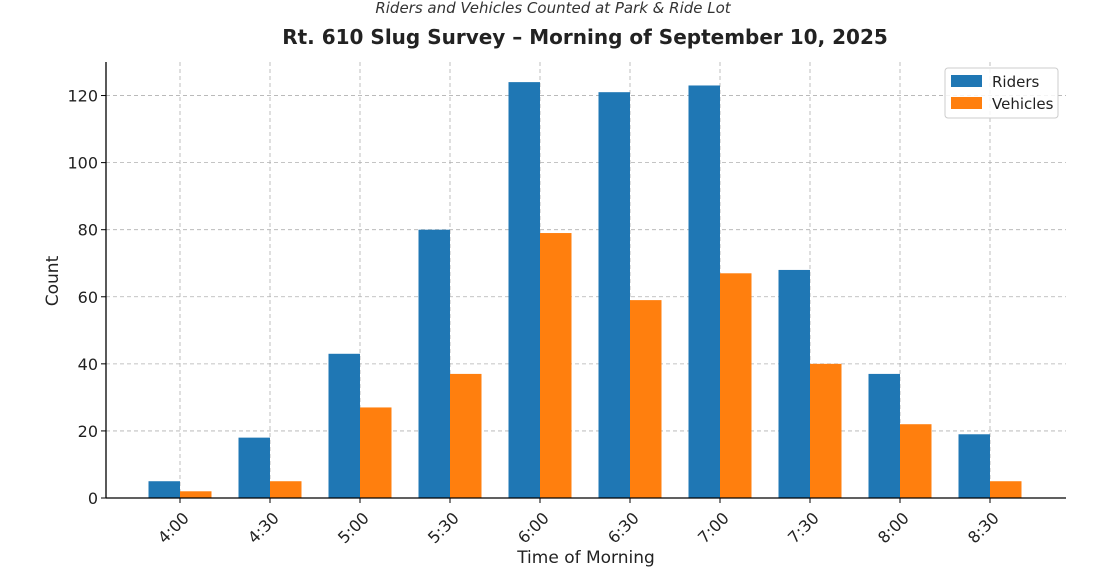 The height and width of the screenshot is (568, 1098). Describe the element at coordinates (1023, 104) in the screenshot. I see `legend-label-vehicles: Vehicles` at that location.